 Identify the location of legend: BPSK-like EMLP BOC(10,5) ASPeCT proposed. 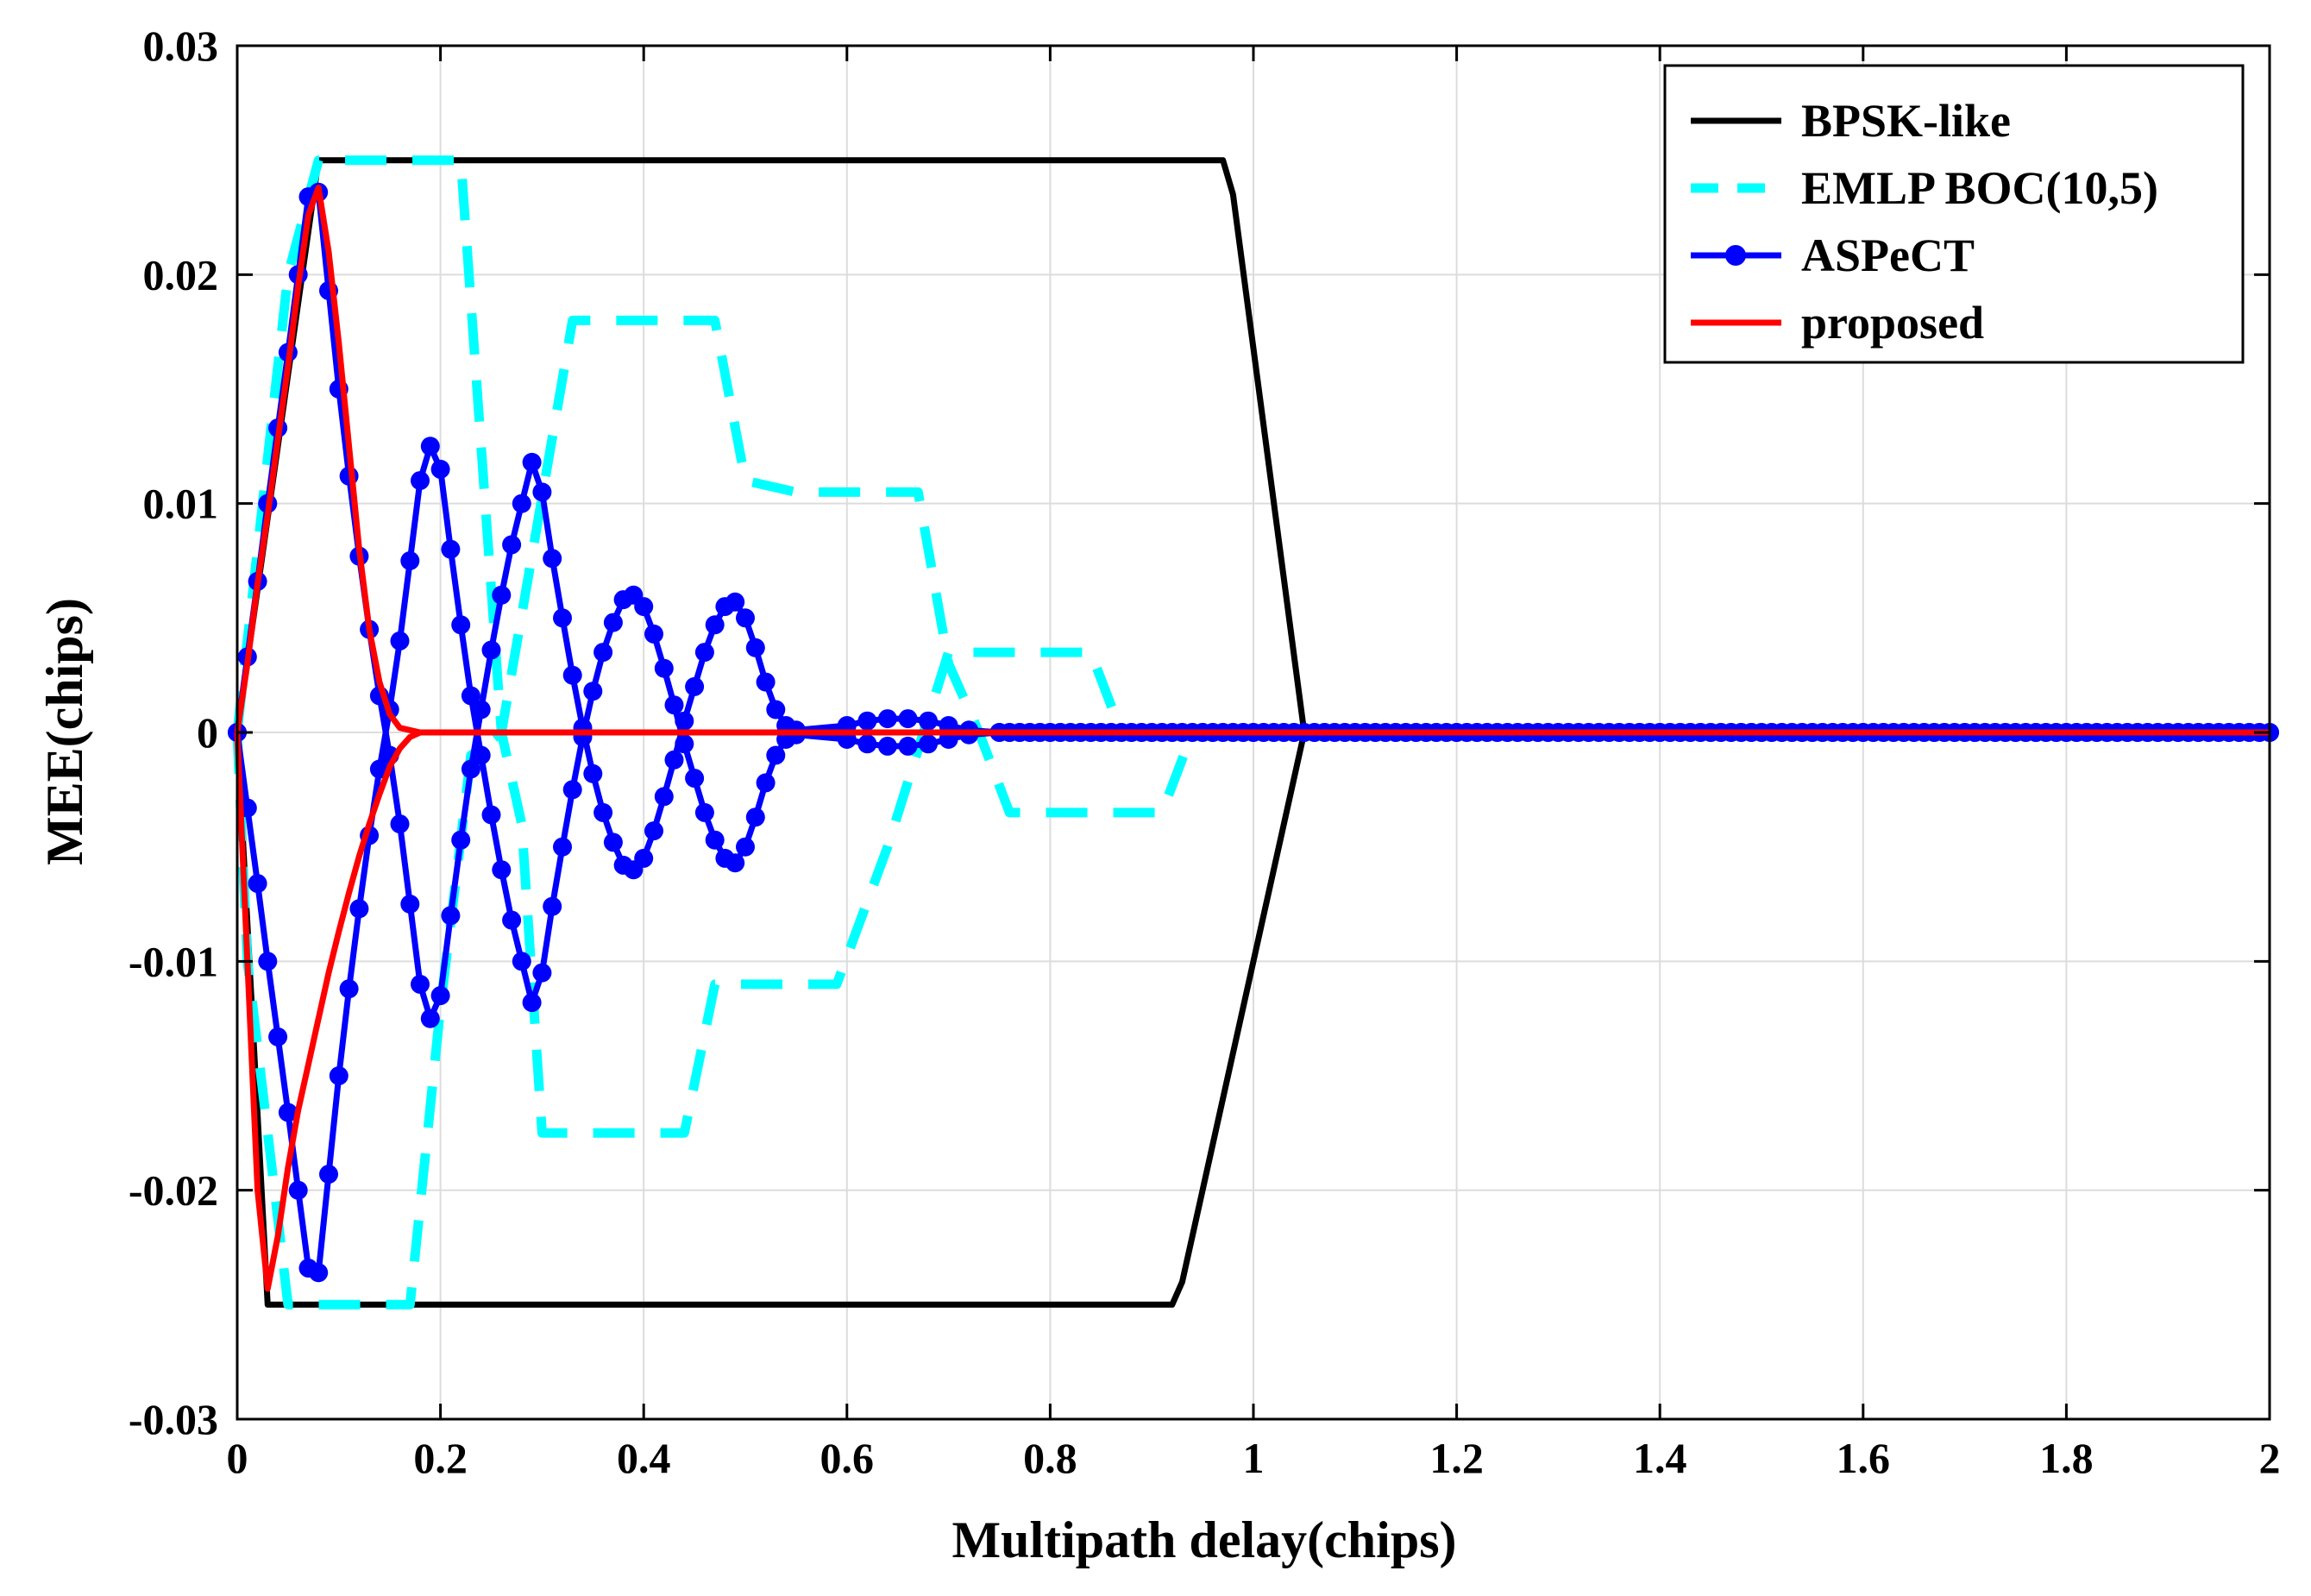
(1954, 214).